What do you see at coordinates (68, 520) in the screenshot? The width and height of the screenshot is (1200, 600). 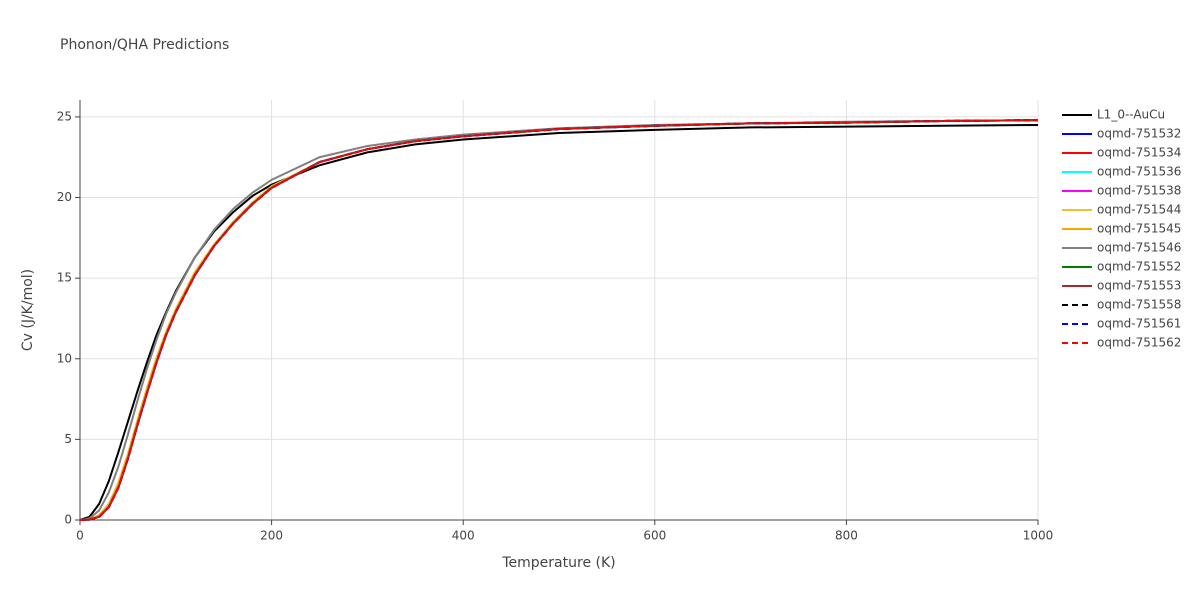 I see `y-tick-label: 0` at bounding box center [68, 520].